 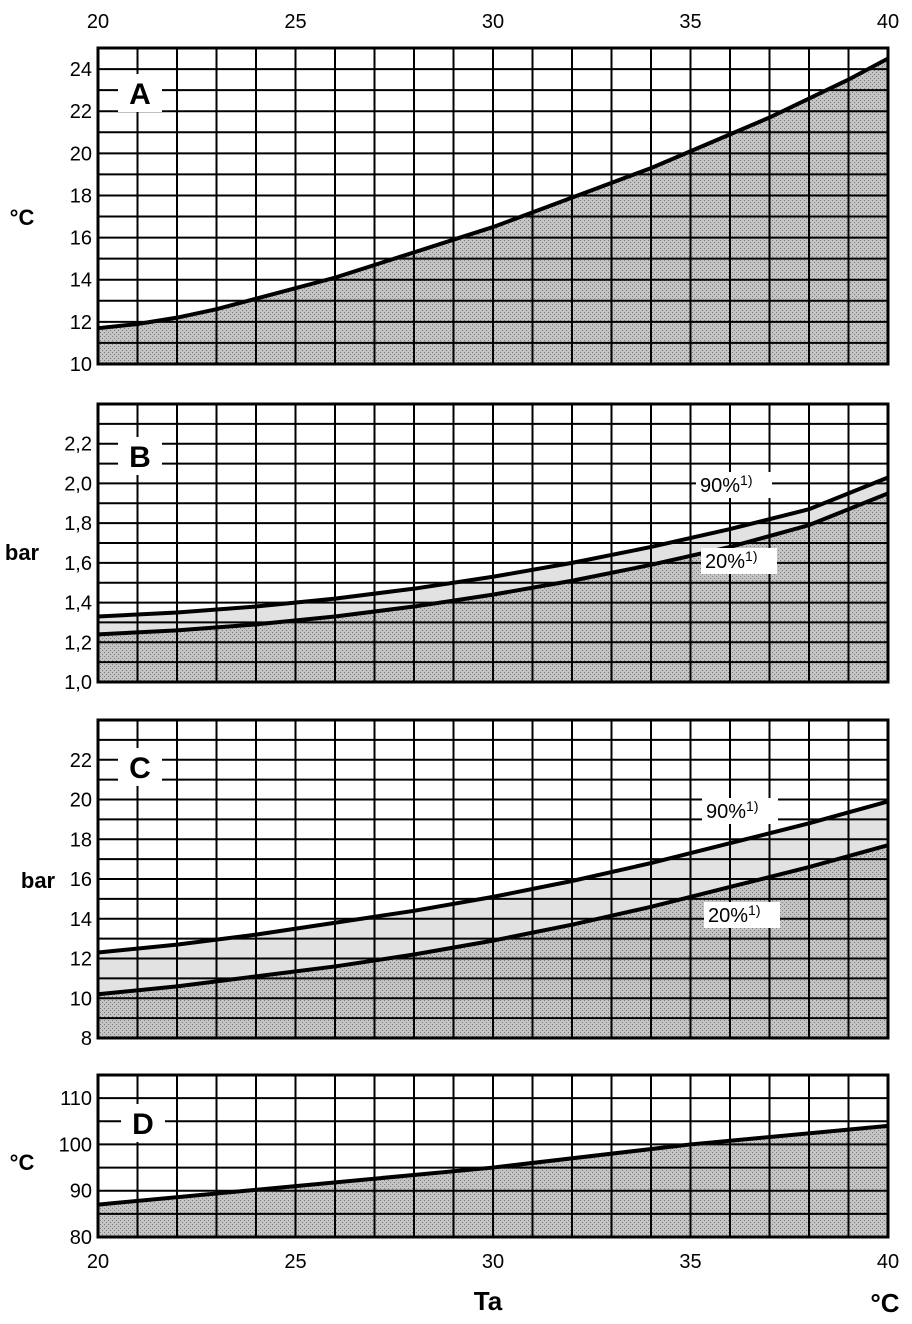 I want to click on series-line-c-90pct, so click(x=493, y=877).